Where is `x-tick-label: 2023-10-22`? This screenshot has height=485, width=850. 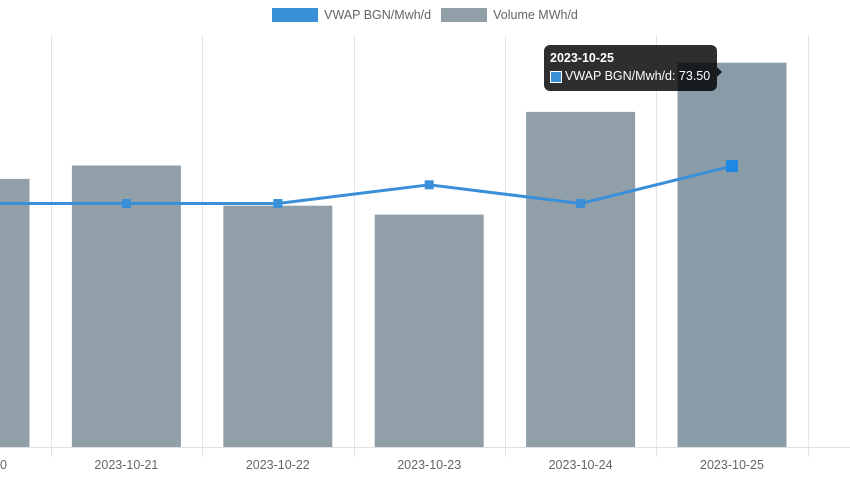
x-tick-label: 2023-10-22 is located at coordinates (278, 465).